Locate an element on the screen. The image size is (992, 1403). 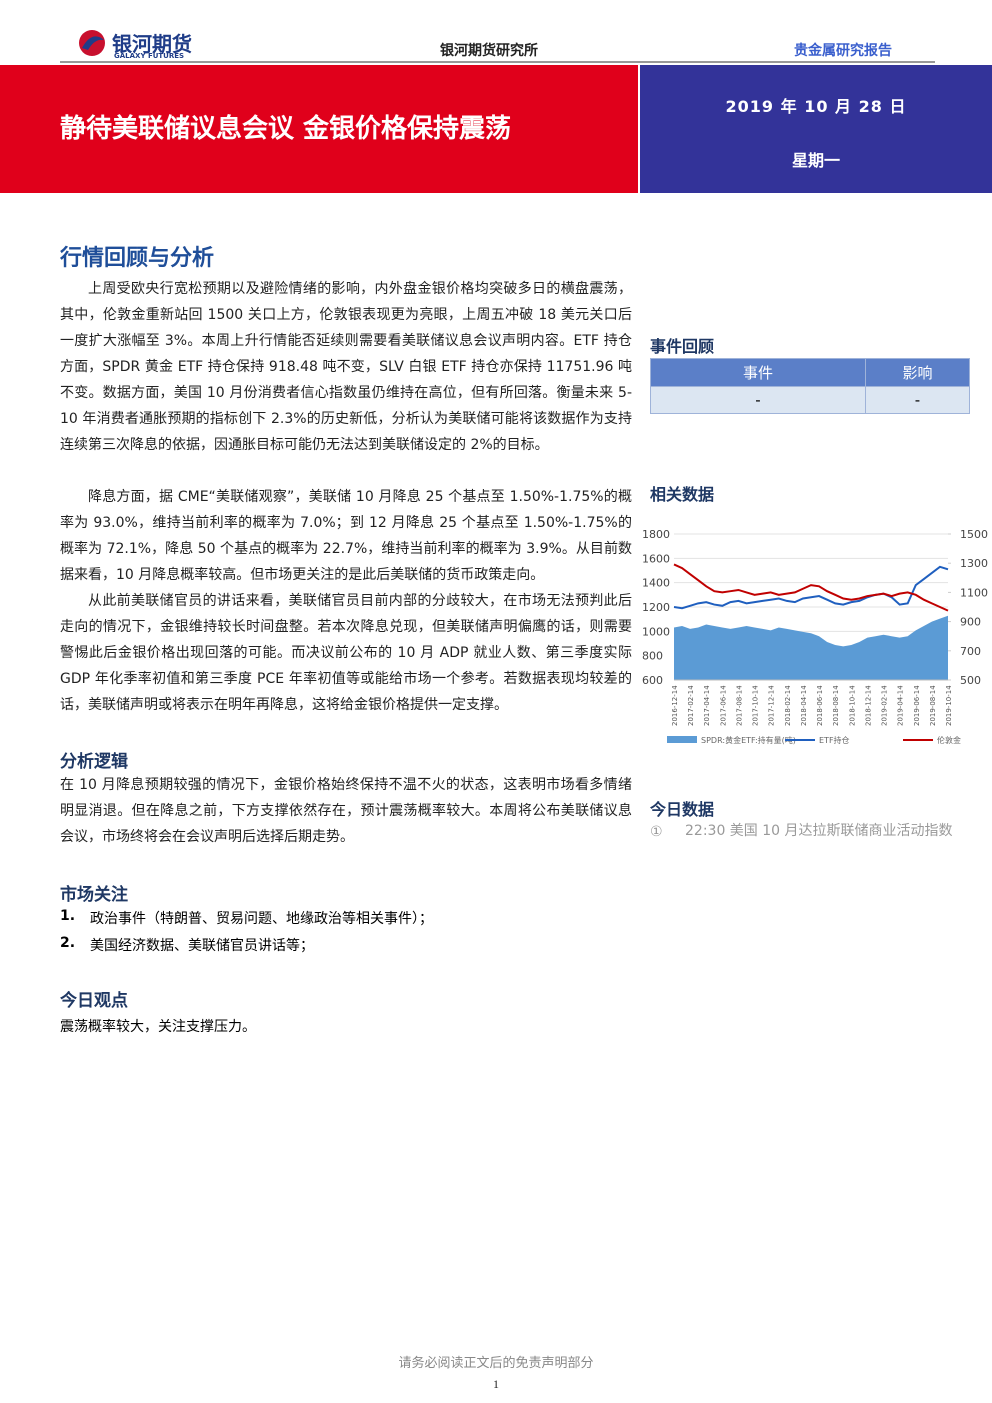
table-header: 事件 is located at coordinates (758, 372).